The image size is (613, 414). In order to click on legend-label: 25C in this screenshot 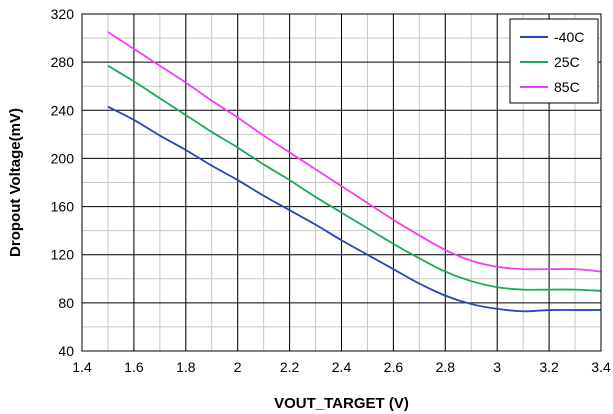, I will do `click(567, 62)`.